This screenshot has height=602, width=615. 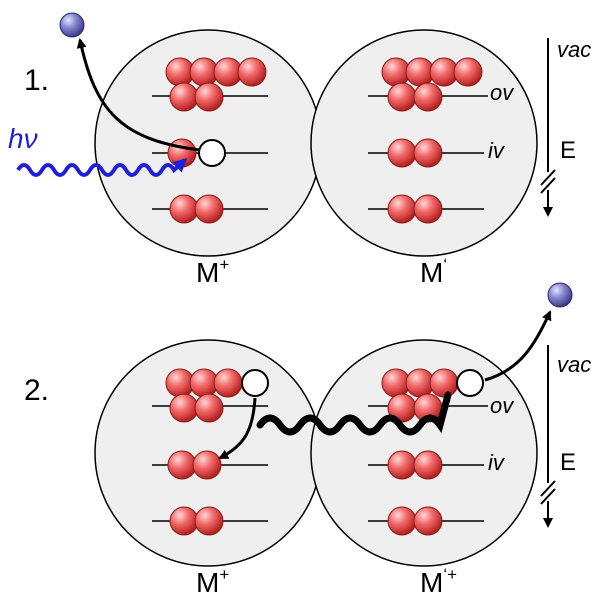 What do you see at coordinates (36, 390) in the screenshot?
I see `step-2-label: 2.` at bounding box center [36, 390].